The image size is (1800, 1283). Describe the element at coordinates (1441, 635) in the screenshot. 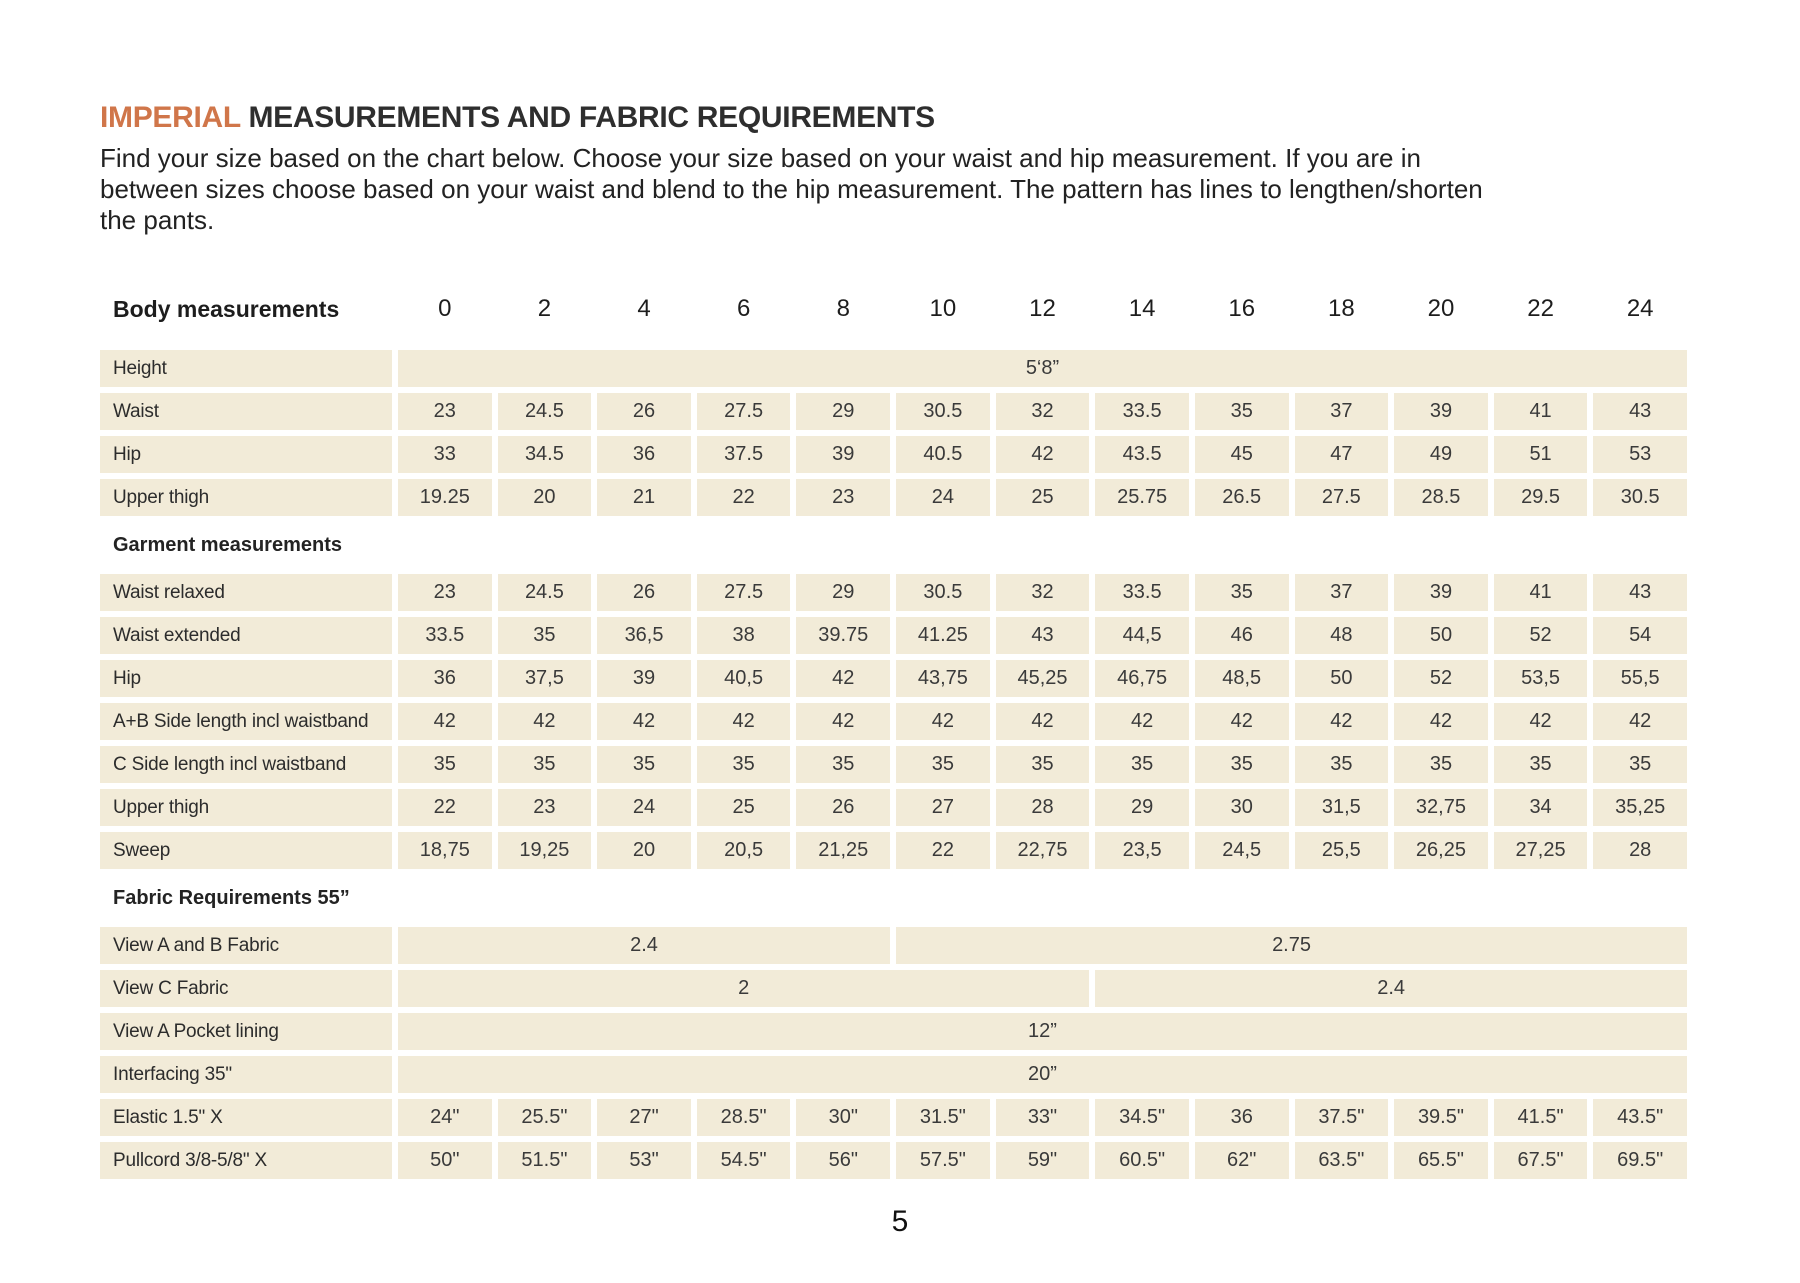

I see `value-cell: 50` at that location.